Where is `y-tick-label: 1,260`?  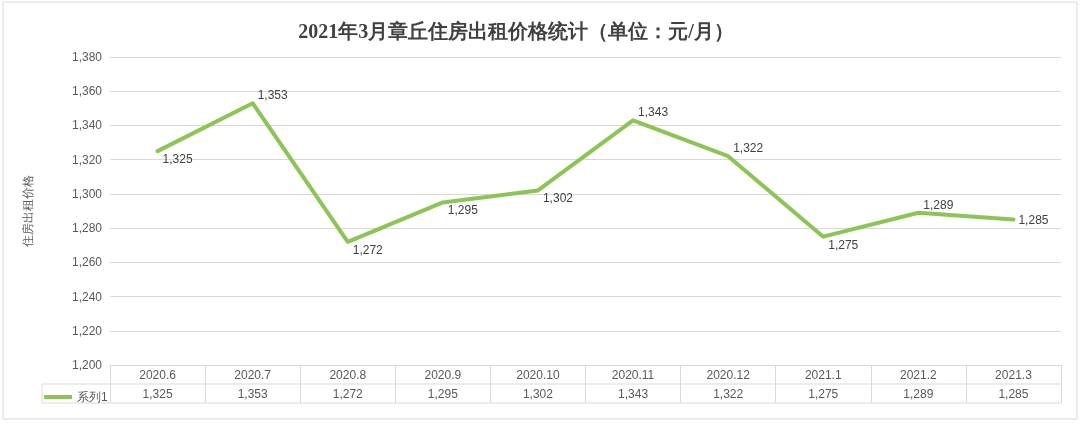
y-tick-label: 1,260 is located at coordinates (87, 262).